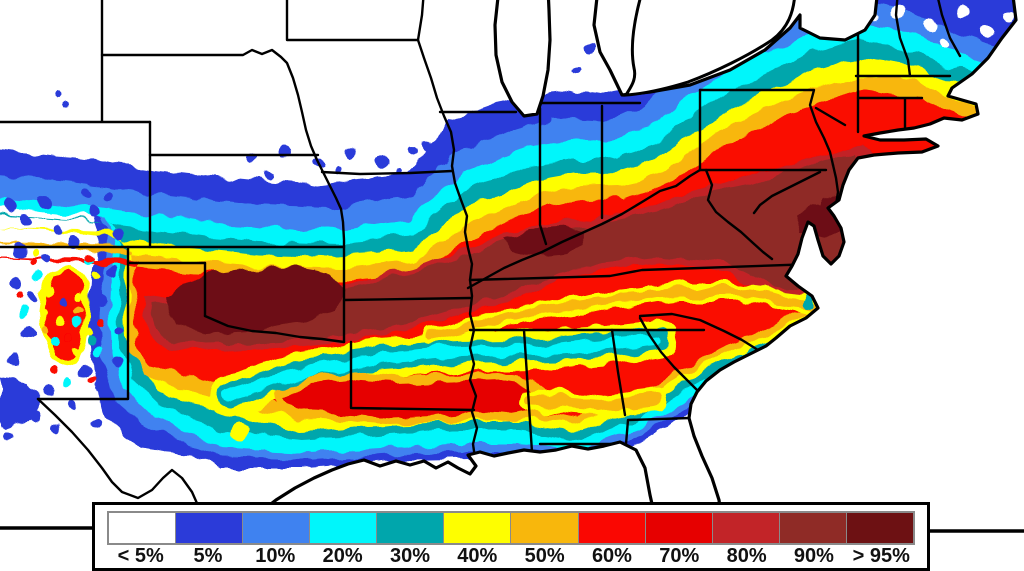  I want to click on legend-swatch-row, so click(511, 528).